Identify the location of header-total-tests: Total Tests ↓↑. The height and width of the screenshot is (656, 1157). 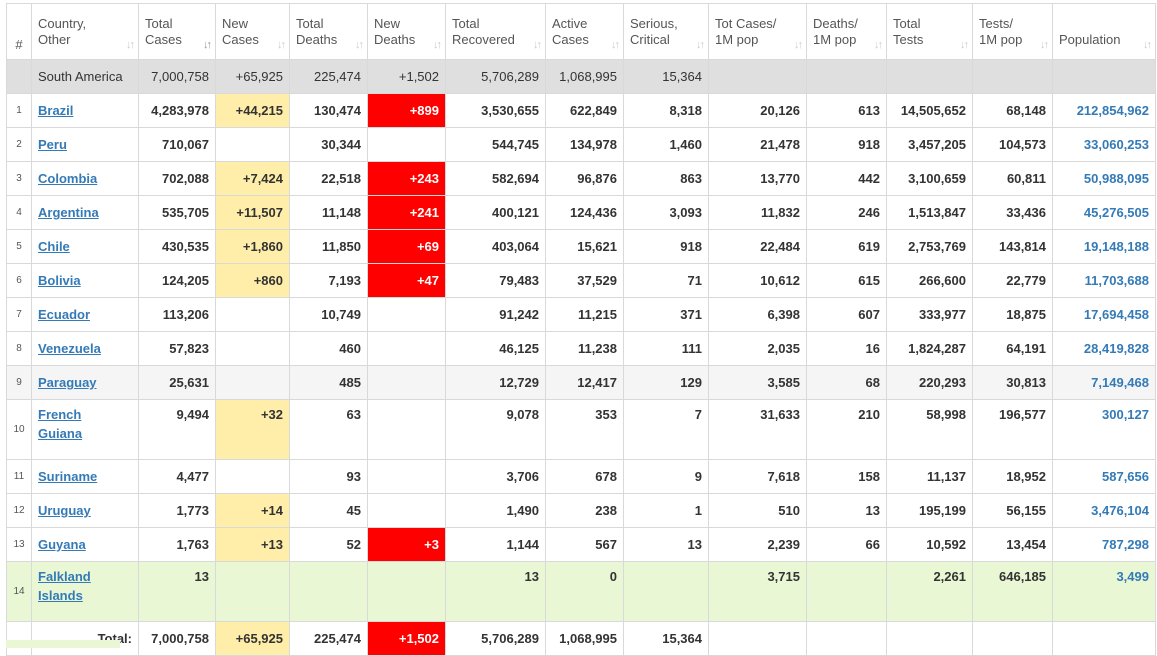
(929, 31).